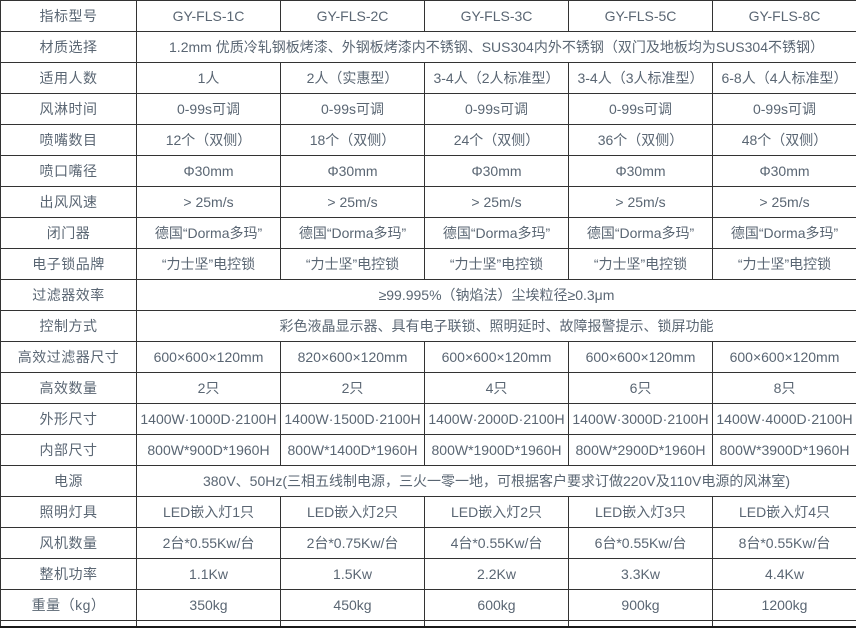 This screenshot has width=856, height=630. Describe the element at coordinates (68, 47) in the screenshot. I see `row-label: 材质选择` at that location.